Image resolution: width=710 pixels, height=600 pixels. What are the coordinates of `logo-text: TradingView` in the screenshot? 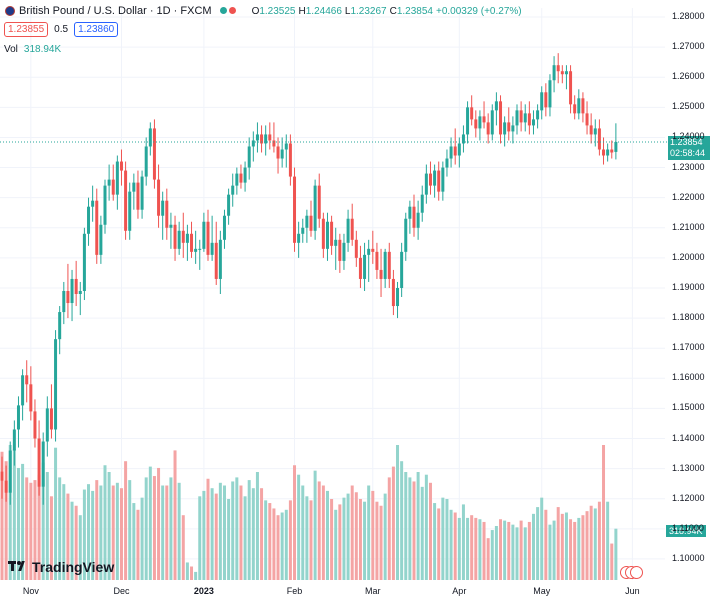 It's located at (73, 567).